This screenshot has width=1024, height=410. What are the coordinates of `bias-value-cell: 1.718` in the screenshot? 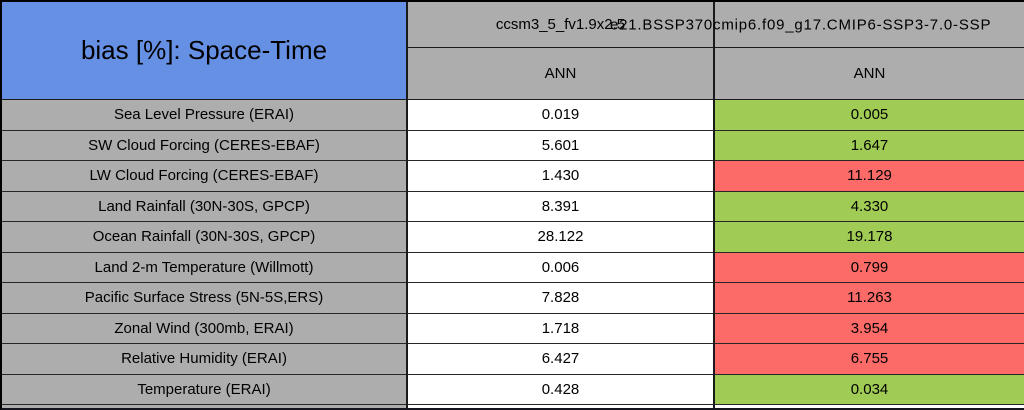 It's located at (561, 328).